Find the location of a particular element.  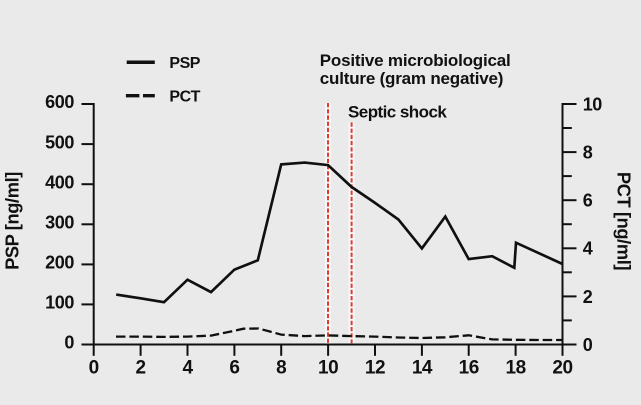

svg-text: 600 is located at coordinates (59, 102).